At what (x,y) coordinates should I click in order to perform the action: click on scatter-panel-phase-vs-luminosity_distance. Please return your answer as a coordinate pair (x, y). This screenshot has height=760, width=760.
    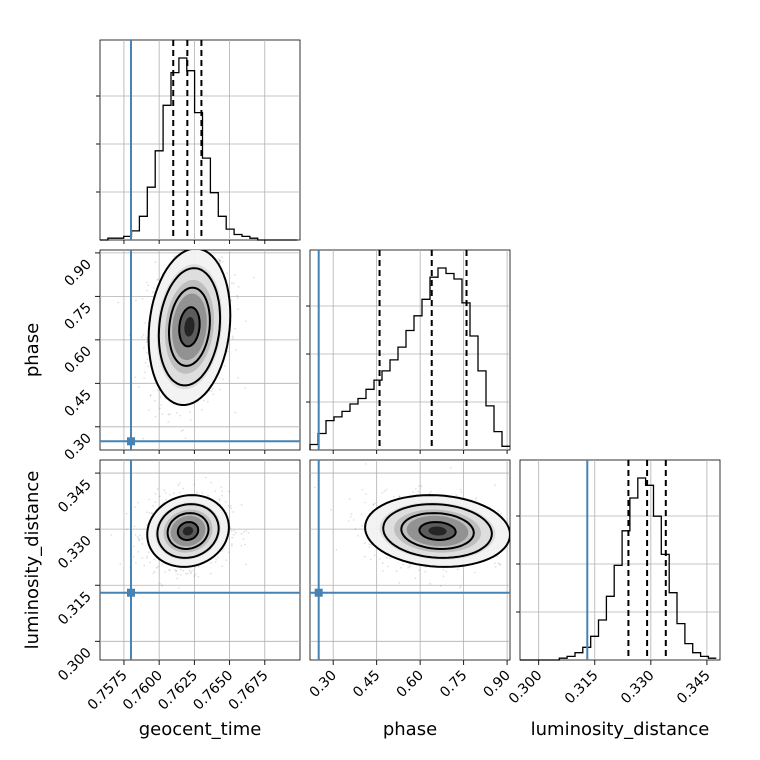
    Looking at the image, I should click on (413, 560).